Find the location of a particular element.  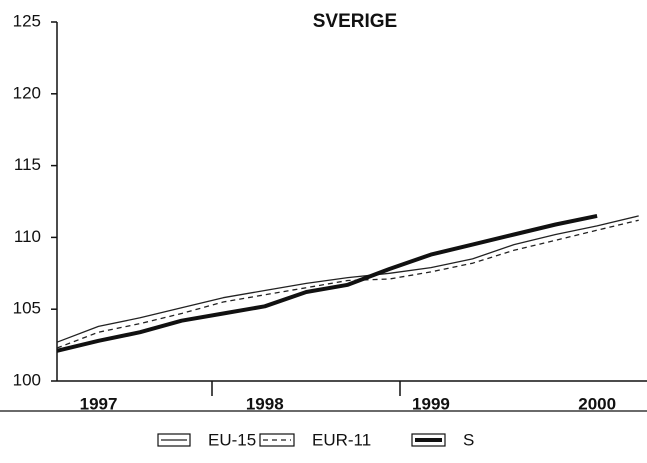

y-tick-label: 125 is located at coordinates (27, 20).